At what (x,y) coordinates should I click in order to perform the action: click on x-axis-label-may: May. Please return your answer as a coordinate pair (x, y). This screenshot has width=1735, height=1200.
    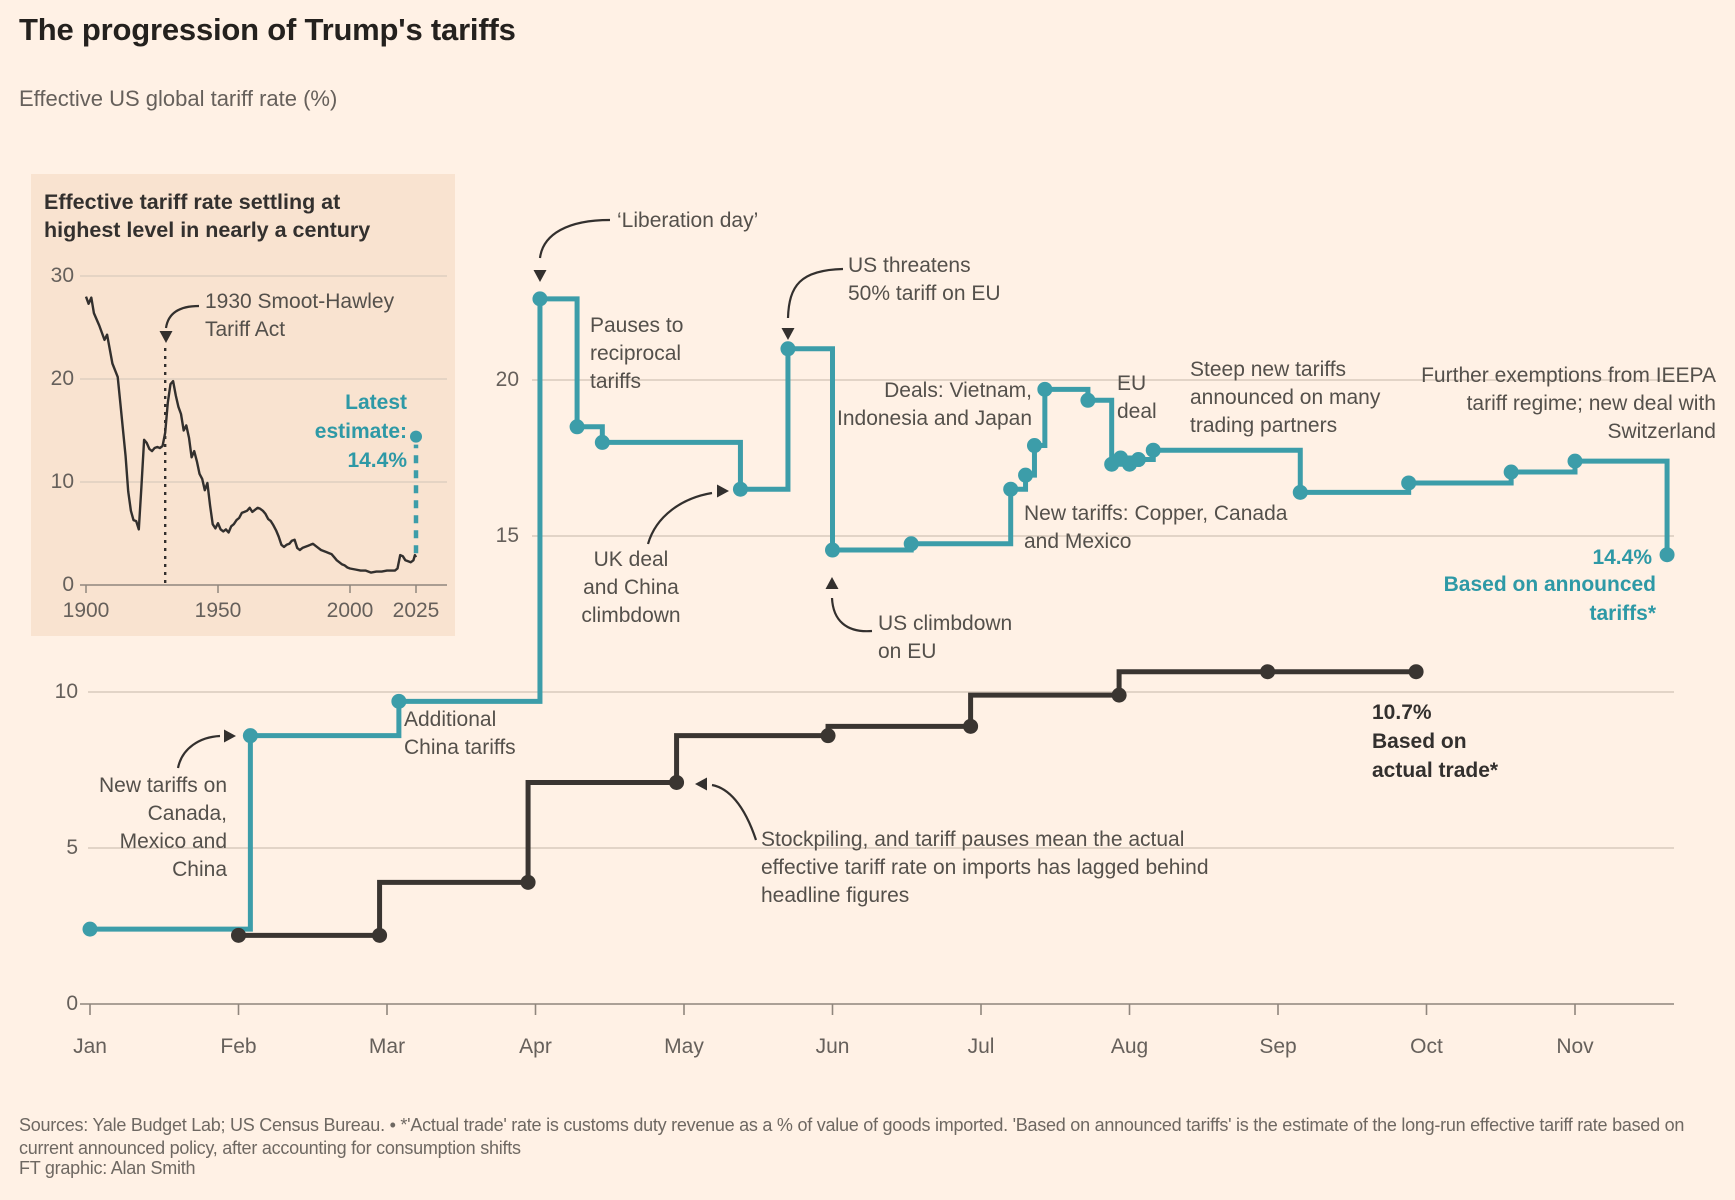
    Looking at the image, I should click on (684, 1046).